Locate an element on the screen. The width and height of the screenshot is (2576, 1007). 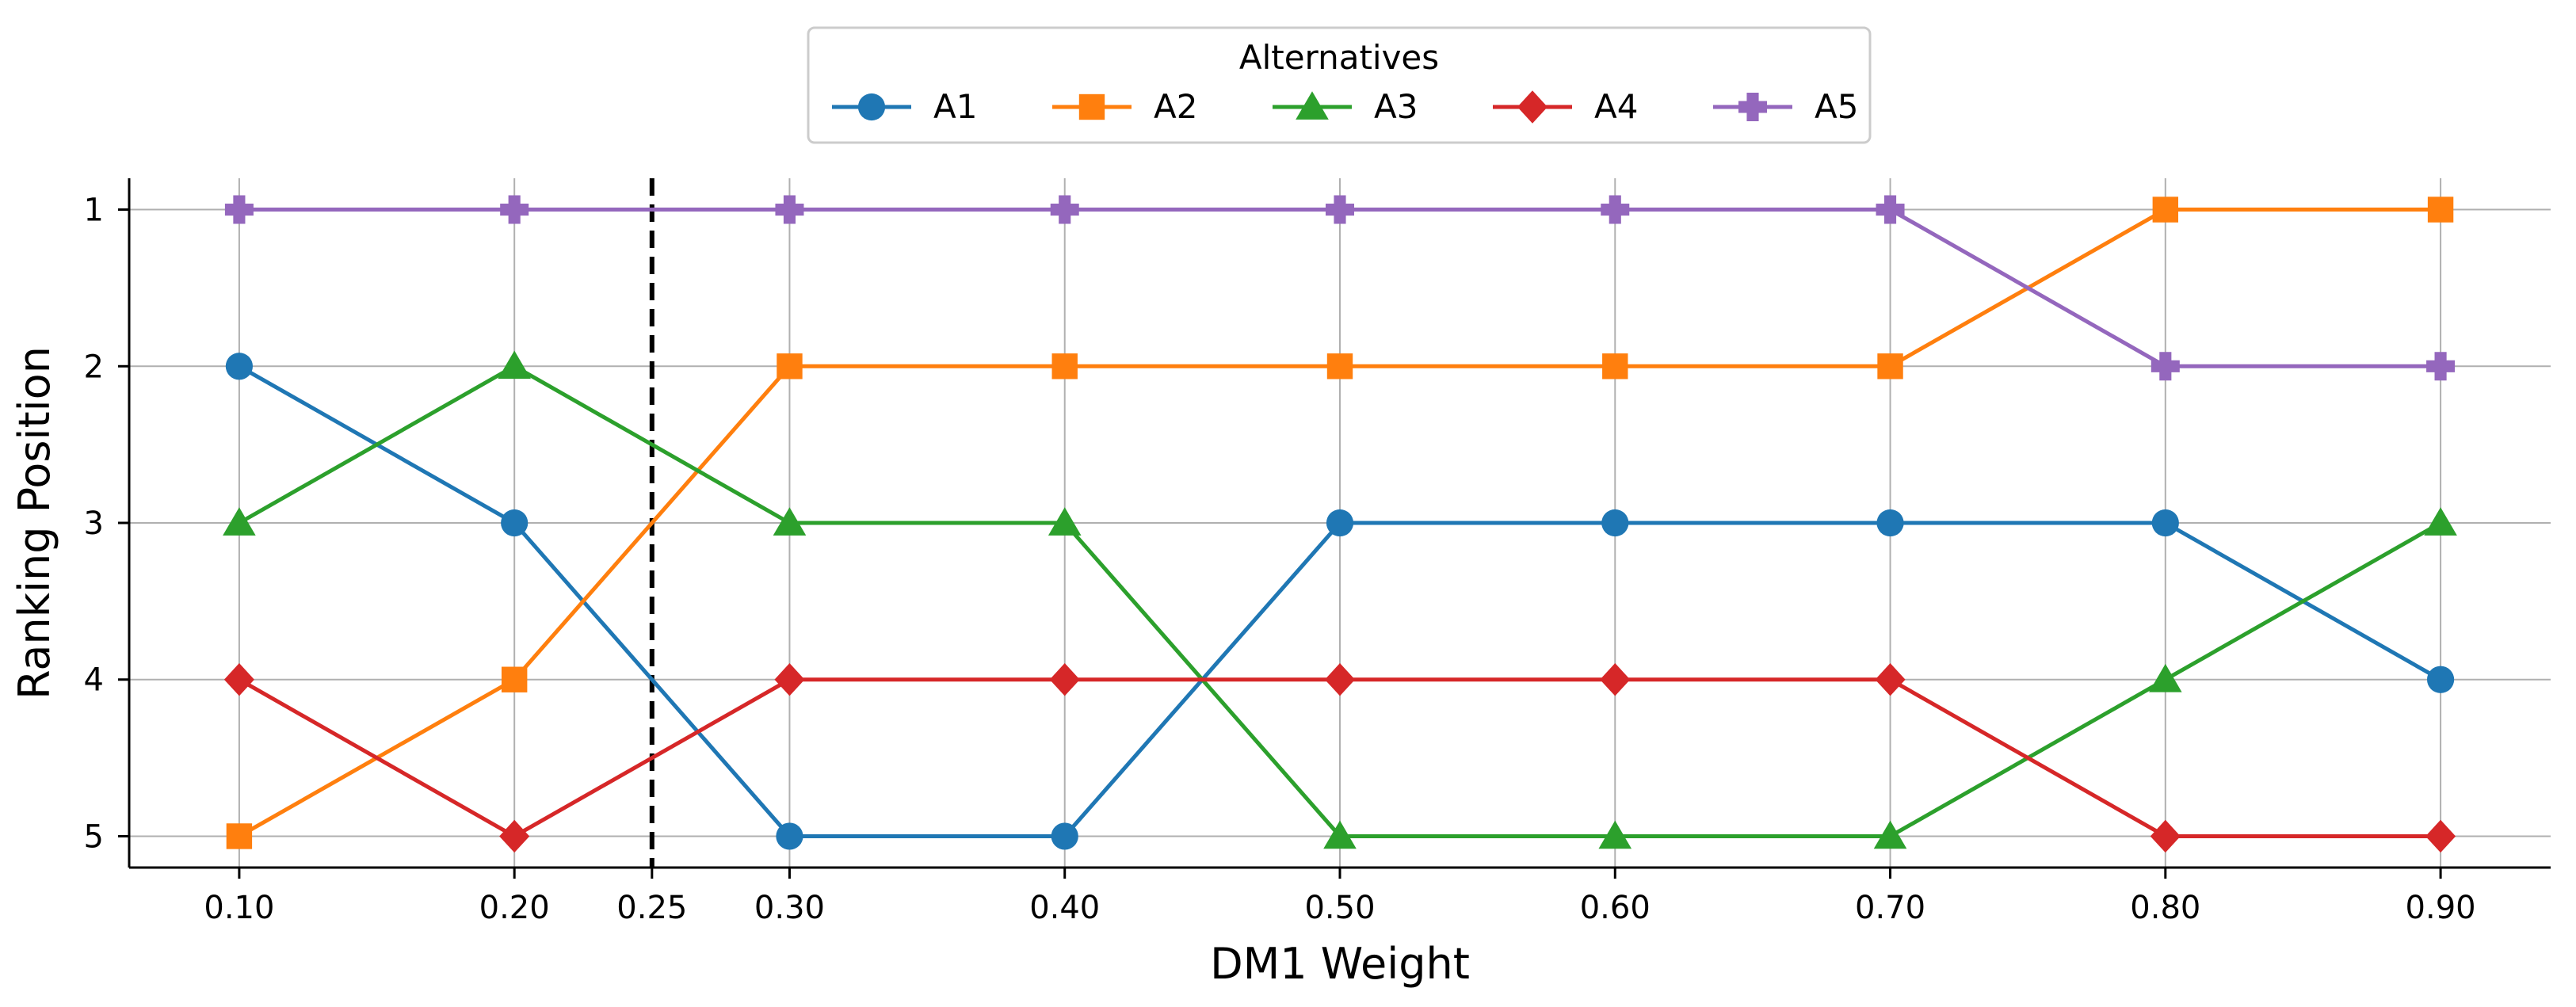
legend-label: A4 is located at coordinates (1616, 106).